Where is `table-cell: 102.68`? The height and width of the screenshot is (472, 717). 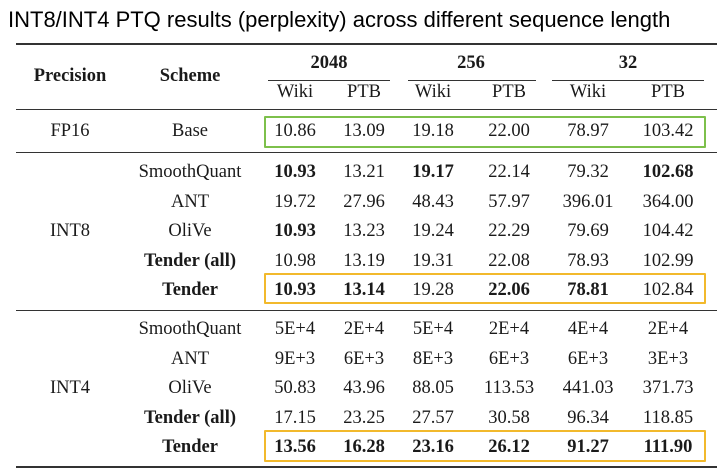
table-cell: 102.68 is located at coordinates (668, 172).